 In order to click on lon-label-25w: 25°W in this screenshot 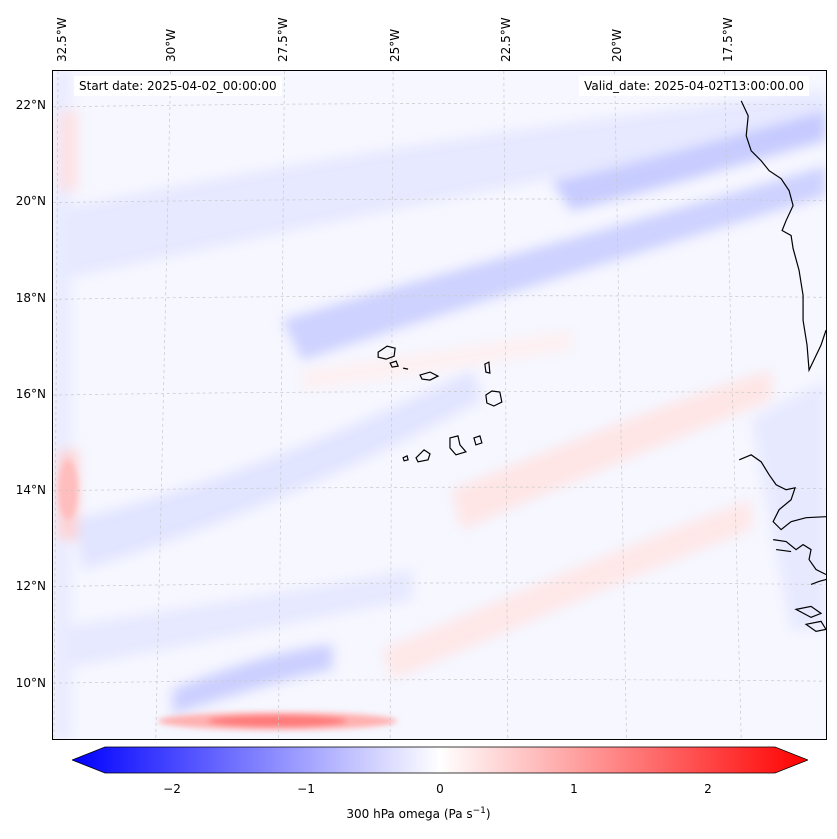, I will do `click(395, 45)`.